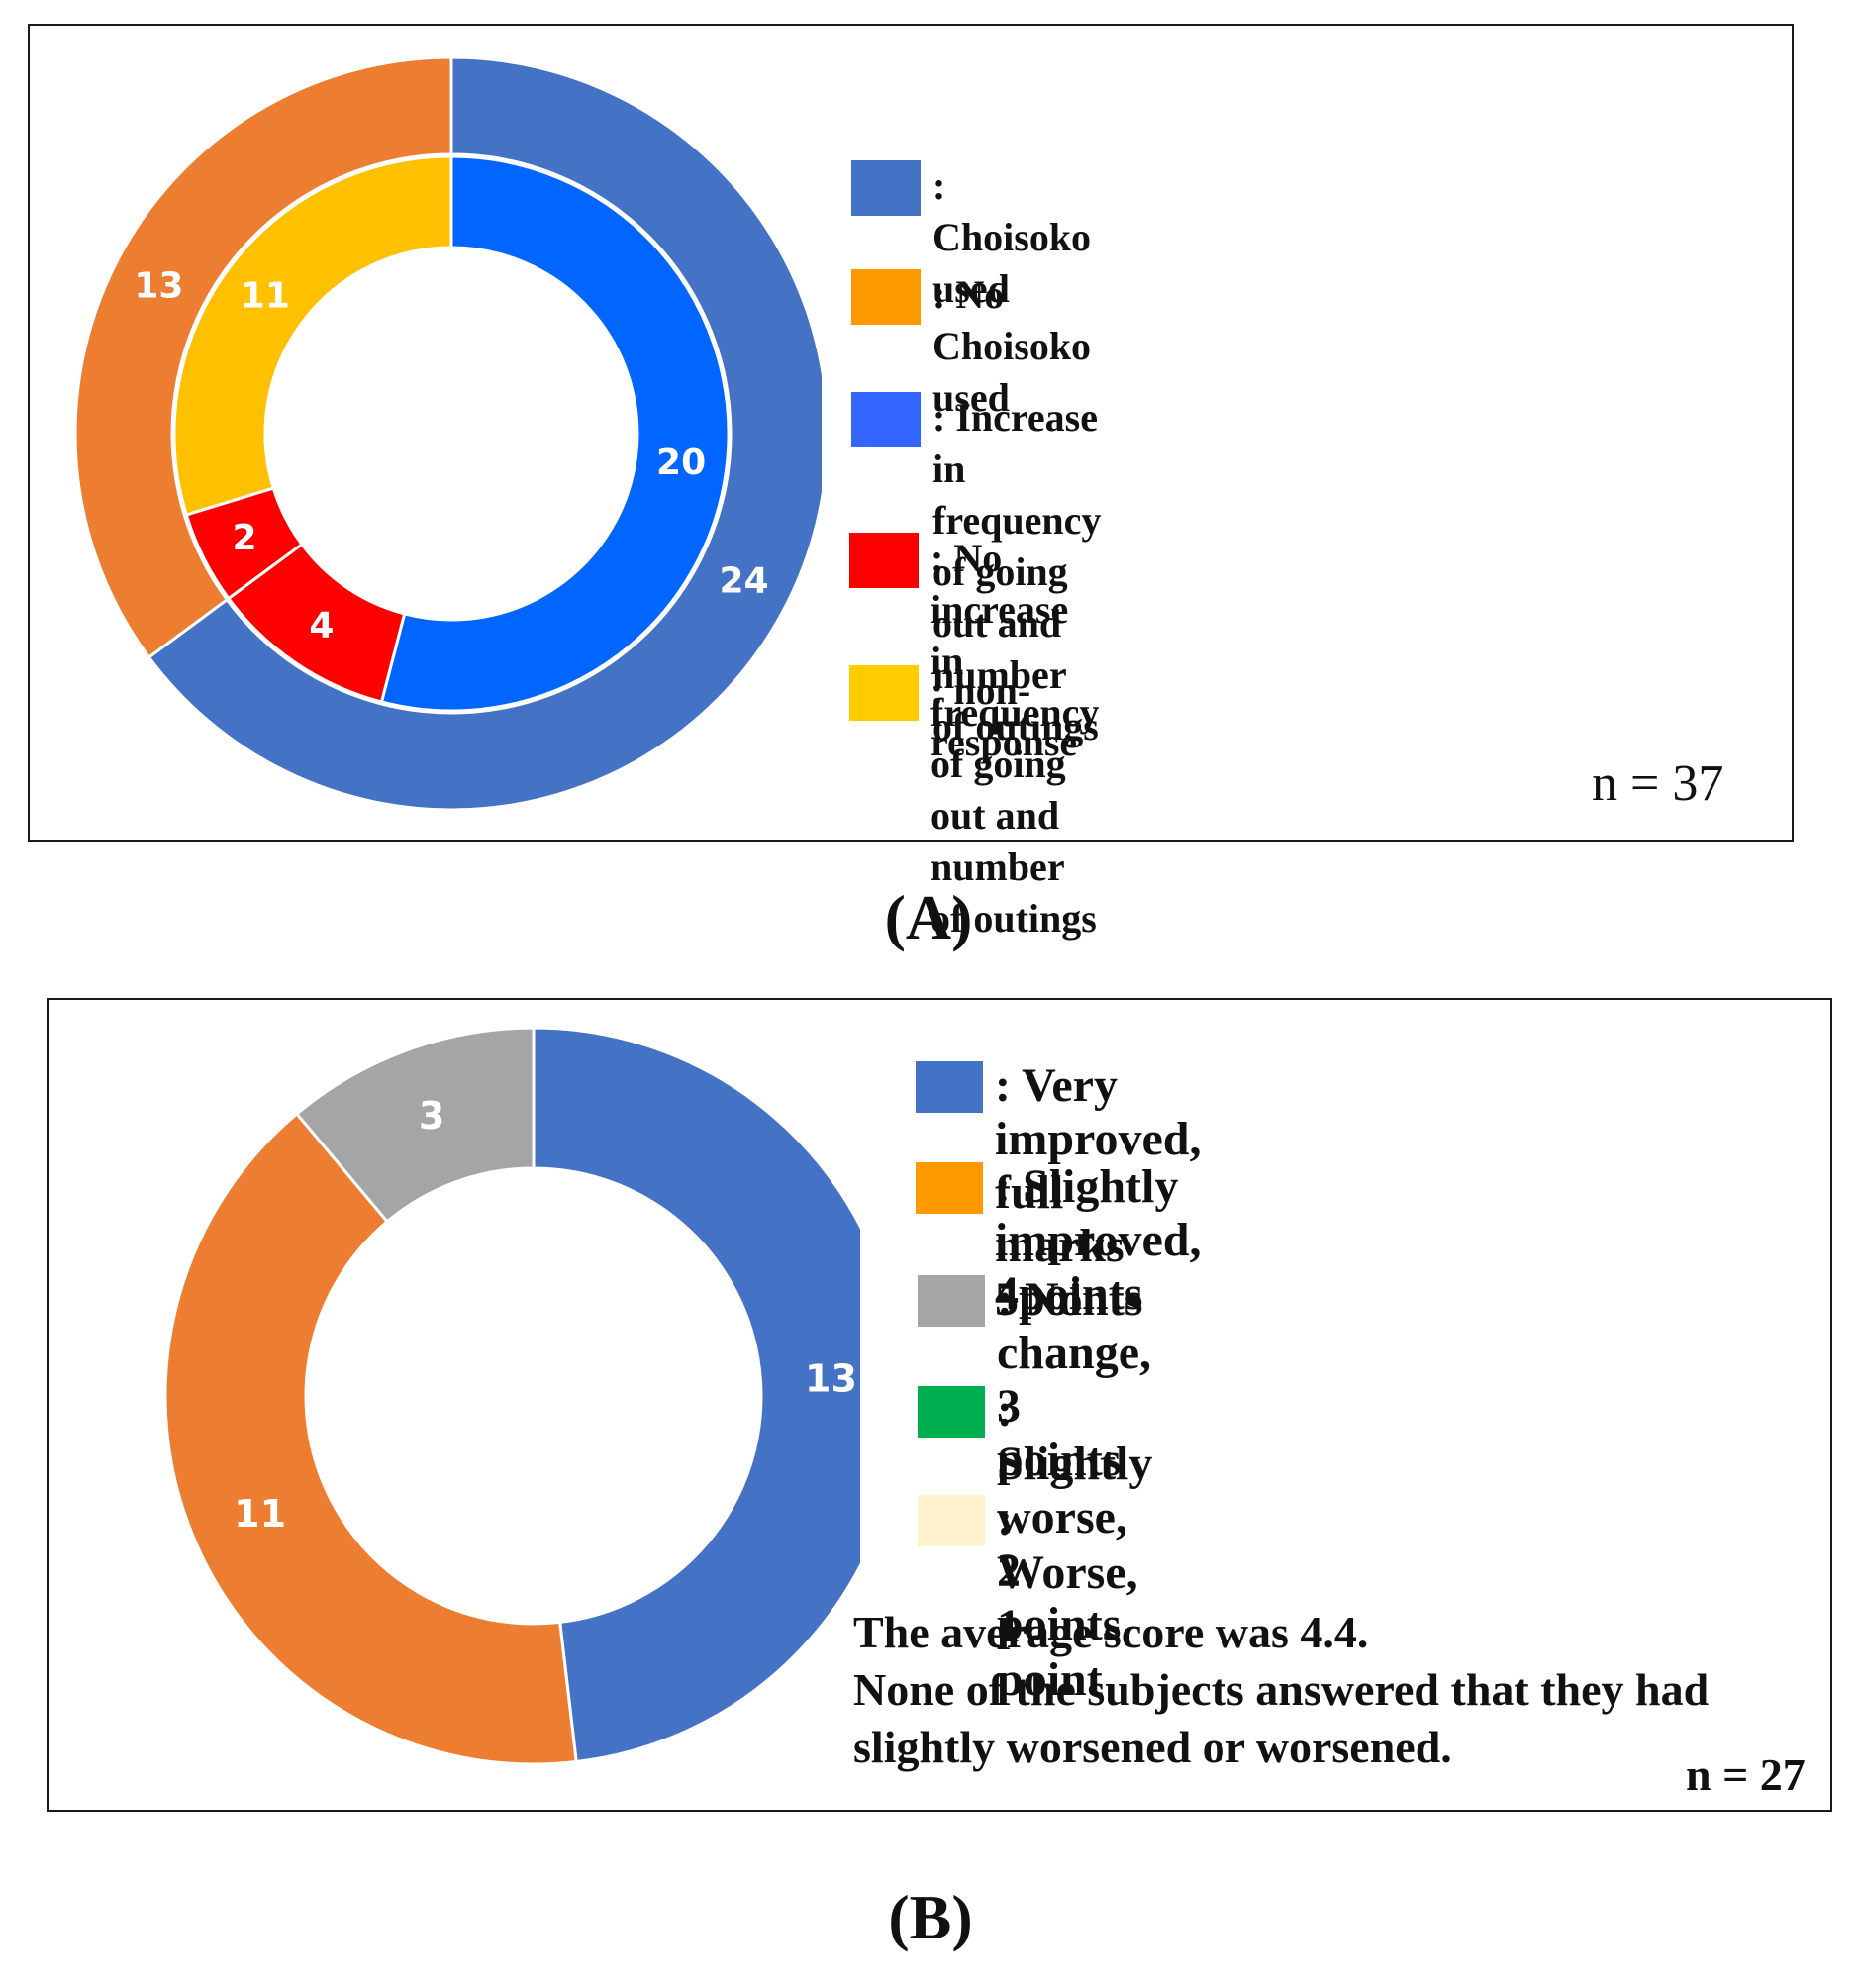 The height and width of the screenshot is (1988, 1858). What do you see at coordinates (930, 1917) in the screenshot?
I see `panel-label-b: (B)` at bounding box center [930, 1917].